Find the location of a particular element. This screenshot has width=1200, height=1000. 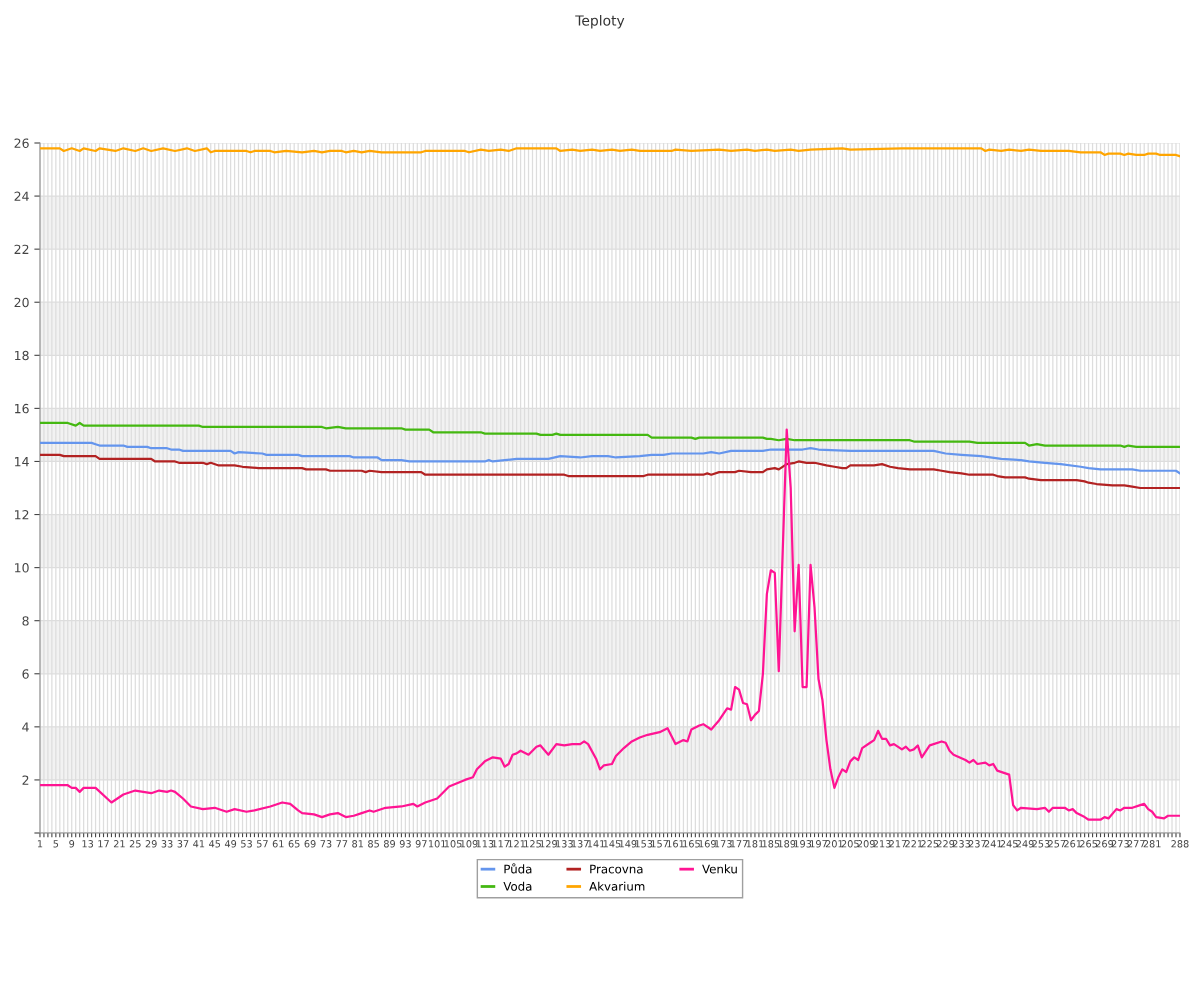

x-tick-label: 269 is located at coordinates (1104, 844).